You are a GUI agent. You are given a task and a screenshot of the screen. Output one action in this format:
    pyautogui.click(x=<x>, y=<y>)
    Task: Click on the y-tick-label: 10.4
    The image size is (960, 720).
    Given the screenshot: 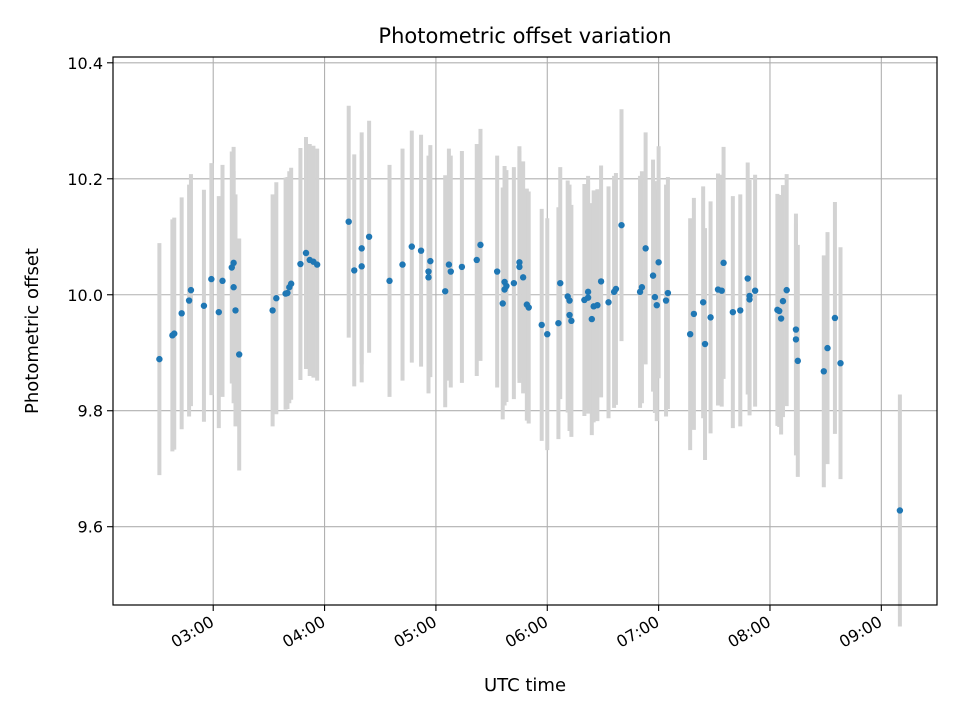 What is the action you would take?
    pyautogui.click(x=85, y=63)
    